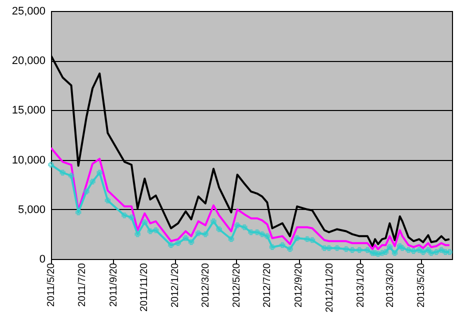 This screenshot has width=456, height=333. Describe the element at coordinates (360, 285) in the screenshot. I see `x-tick-label: 2013/1/20` at that location.